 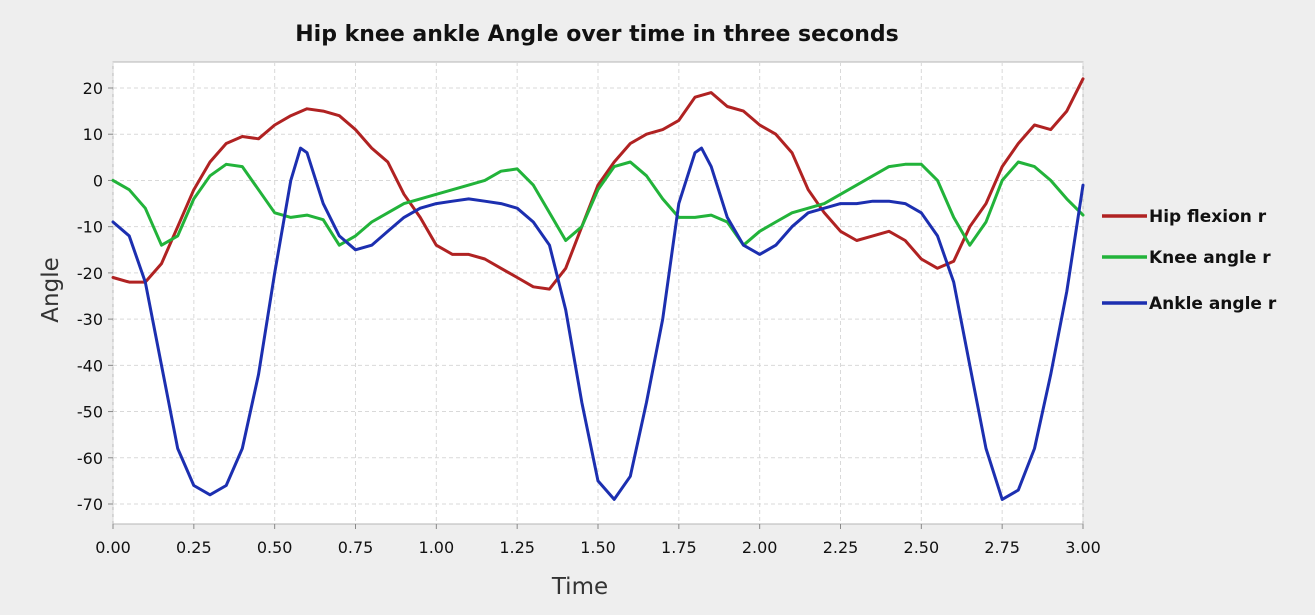 I want to click on x-tick-label: 2.00, so click(x=760, y=547).